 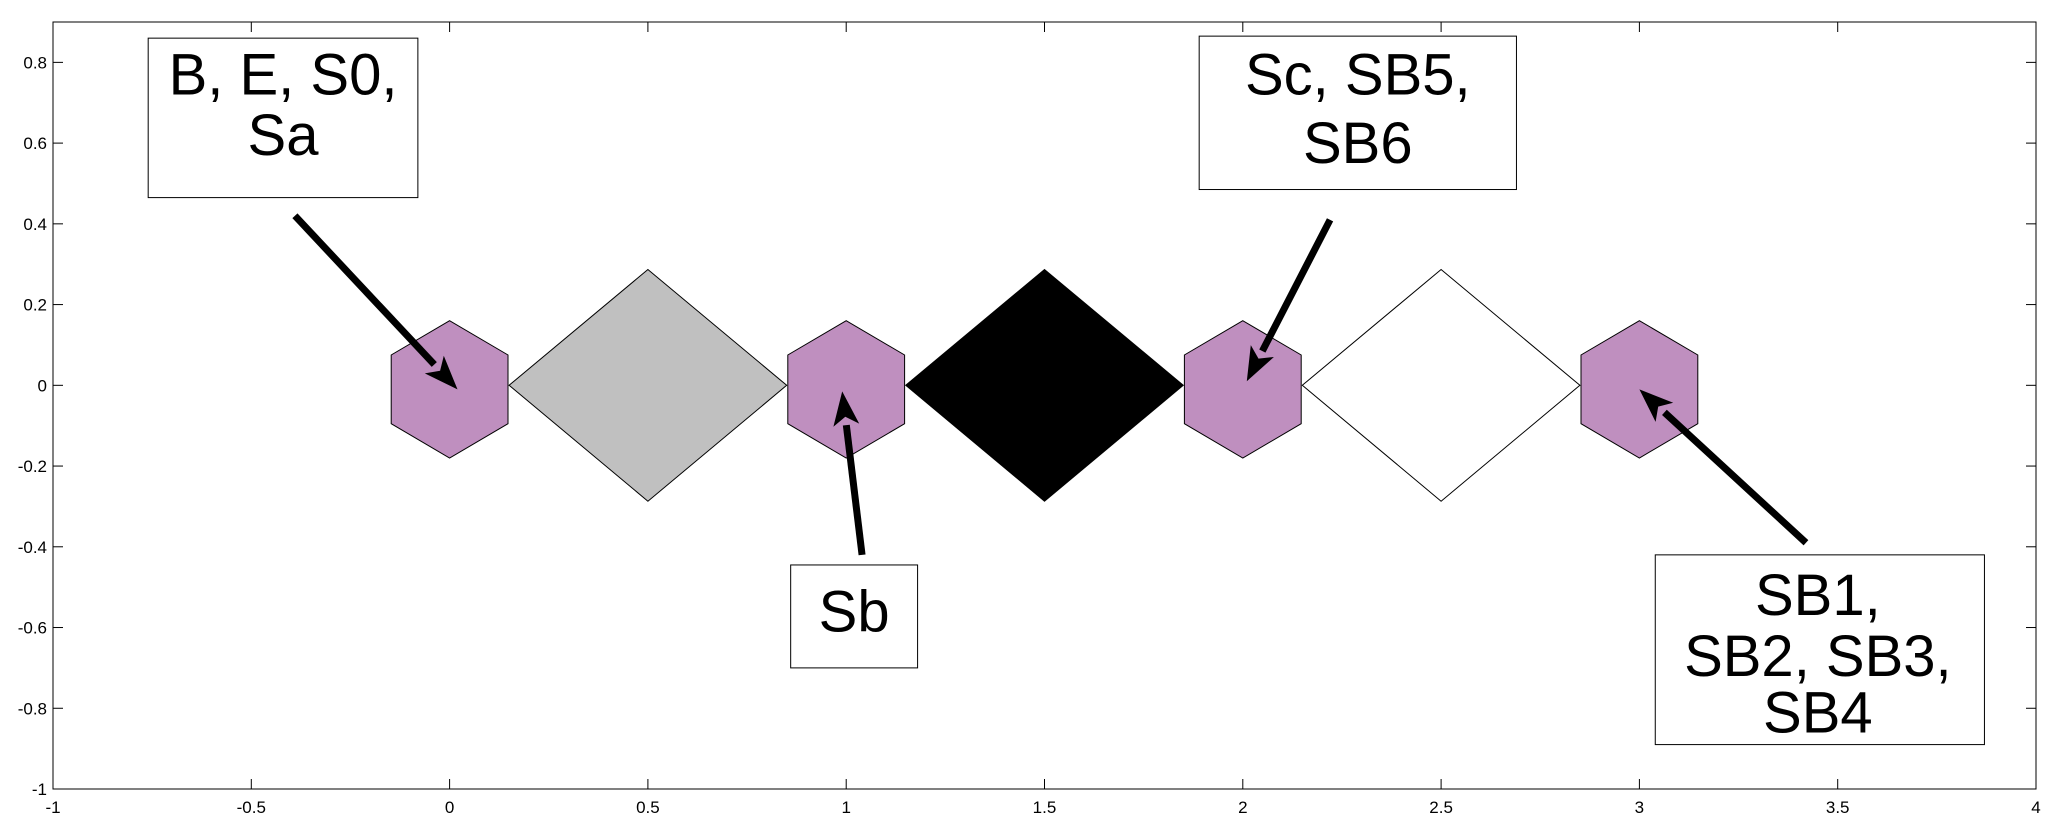 What do you see at coordinates (1838, 807) in the screenshot?
I see `x-tick-label: 3.5` at bounding box center [1838, 807].